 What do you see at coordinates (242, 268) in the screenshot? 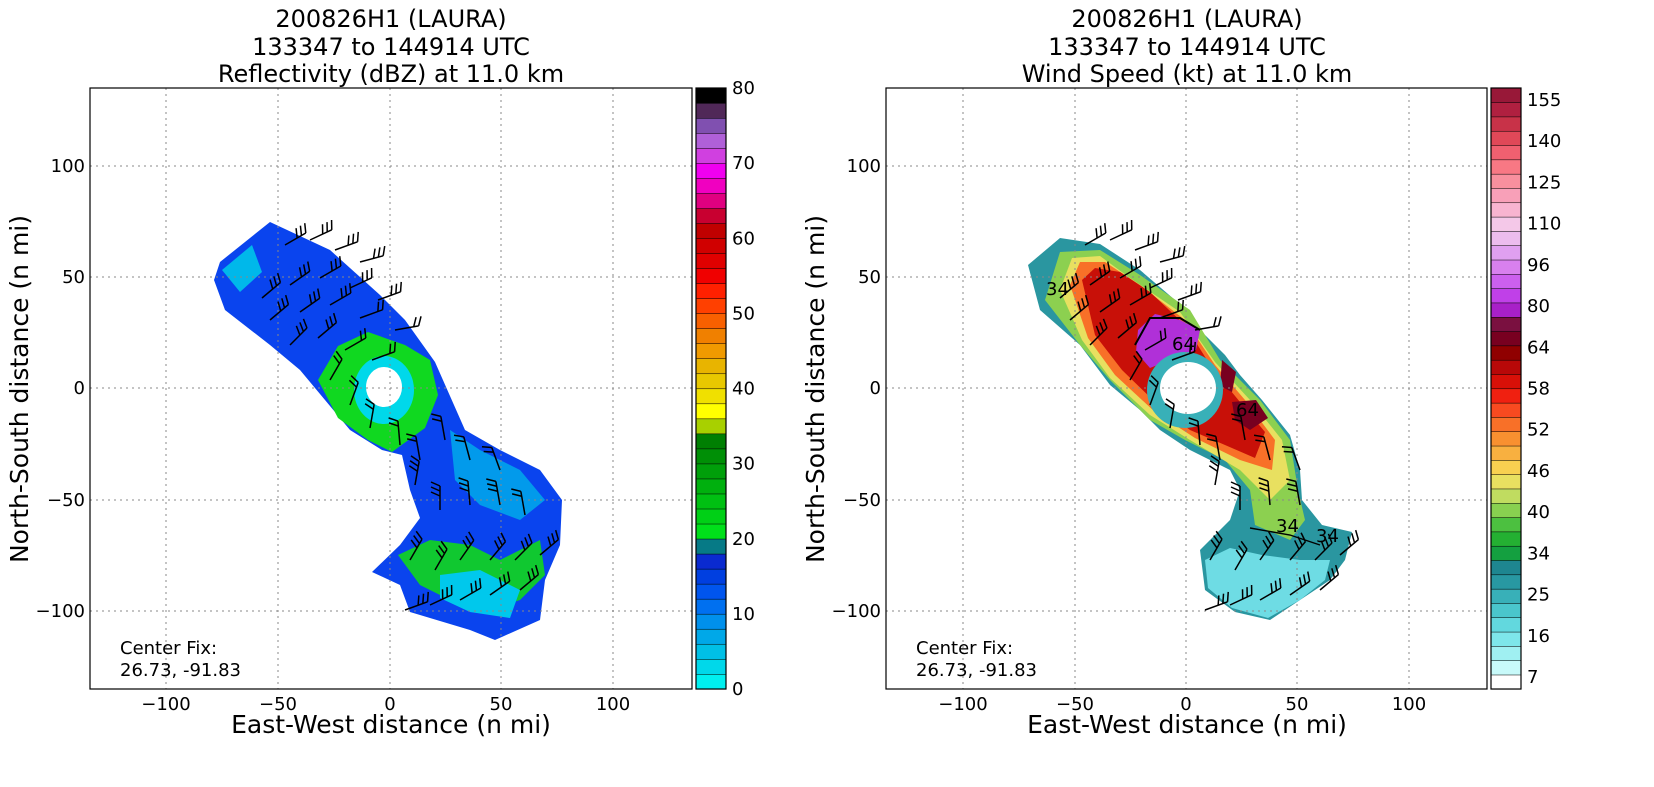
I see `echo-cyan-patch-north` at bounding box center [242, 268].